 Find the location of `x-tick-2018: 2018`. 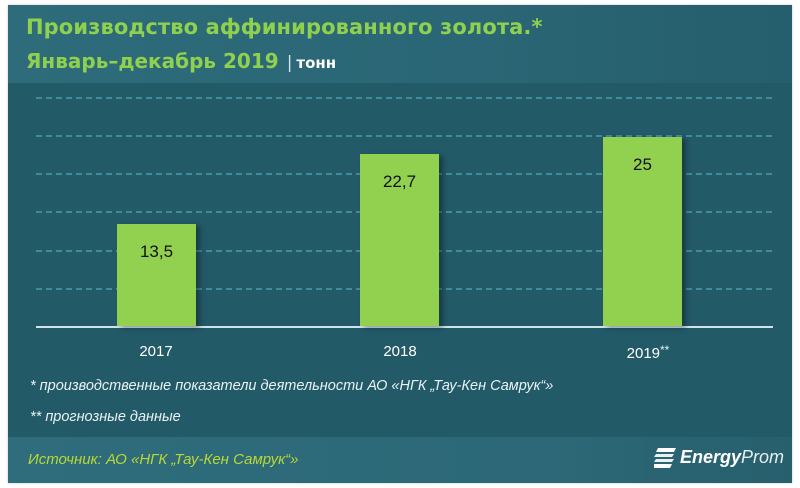

x-tick-2018: 2018 is located at coordinates (400, 351).